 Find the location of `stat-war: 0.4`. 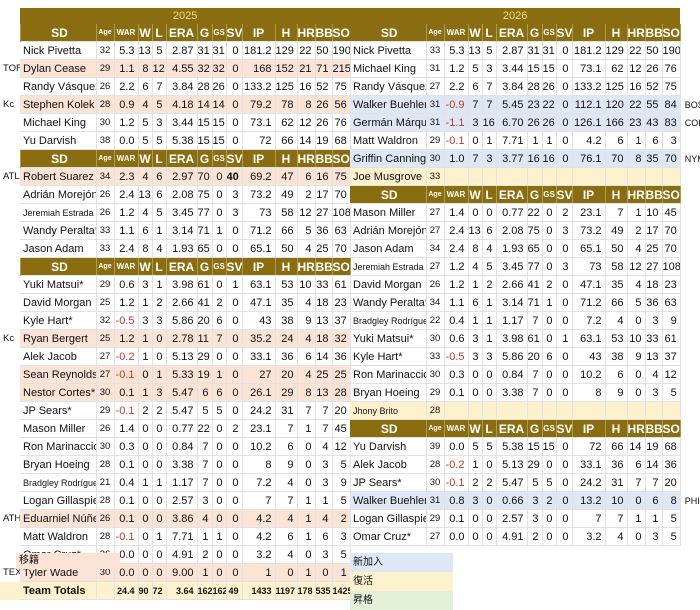

stat-war: 0.4 is located at coordinates (126, 482).